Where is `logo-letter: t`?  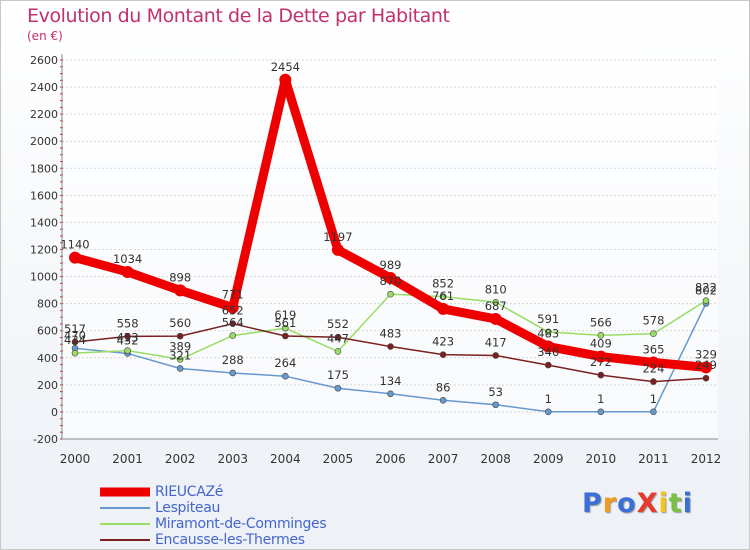 logo-letter: t is located at coordinates (675, 503).